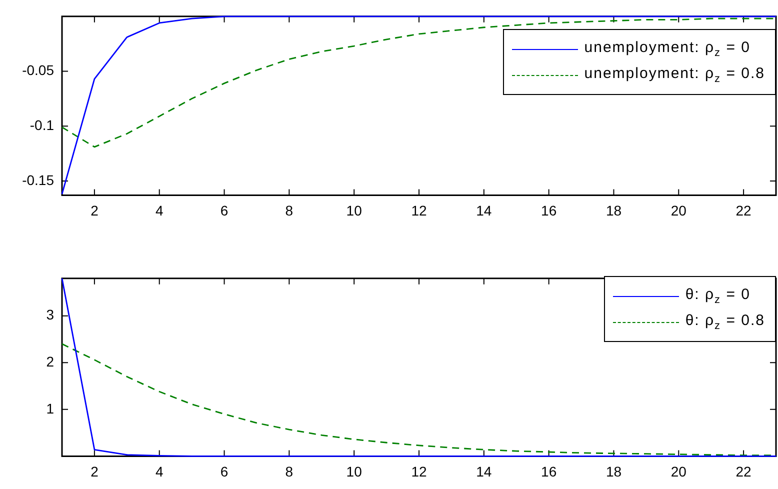 The image size is (778, 489). What do you see at coordinates (38, 70) in the screenshot?
I see `y-tick-label: -0.05` at bounding box center [38, 70].